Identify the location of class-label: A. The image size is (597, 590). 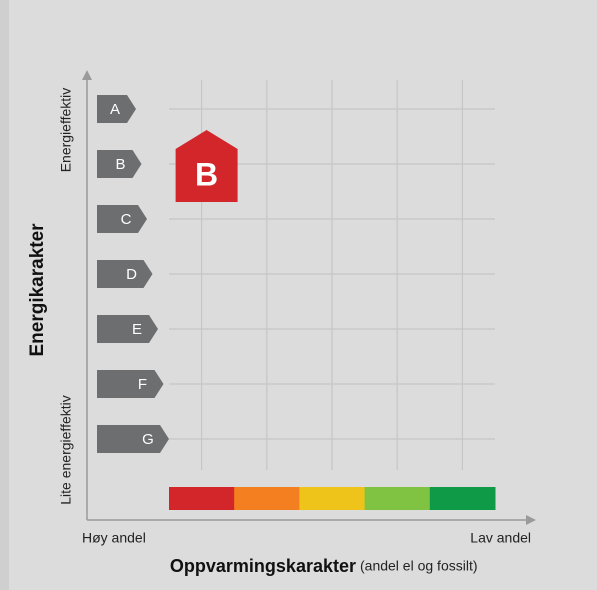
(115, 109).